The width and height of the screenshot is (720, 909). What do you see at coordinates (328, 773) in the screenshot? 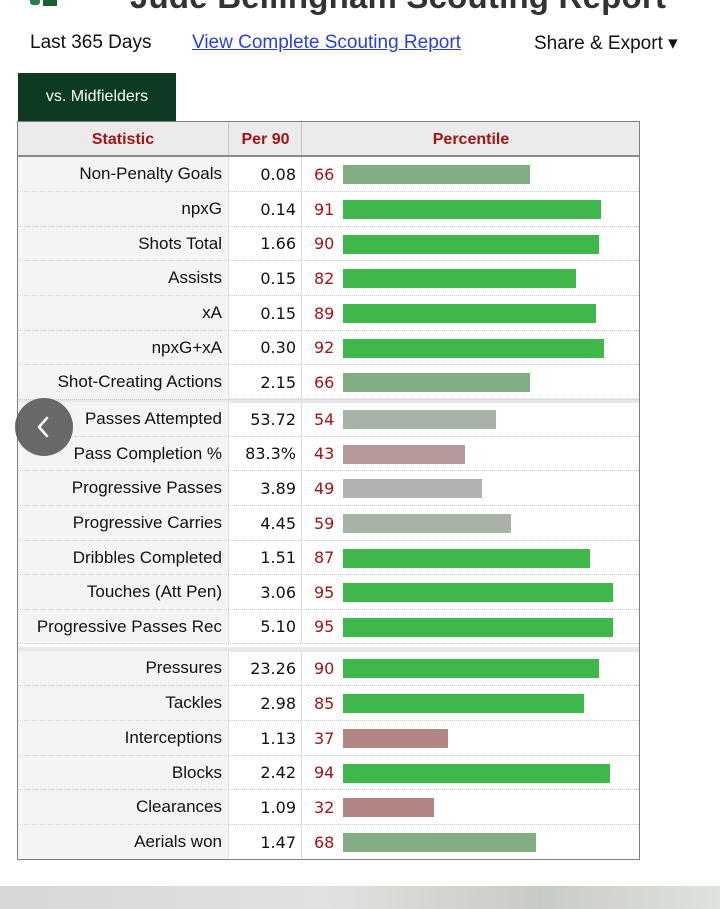
I see `table-row: Blocks 2.42 94` at bounding box center [328, 773].